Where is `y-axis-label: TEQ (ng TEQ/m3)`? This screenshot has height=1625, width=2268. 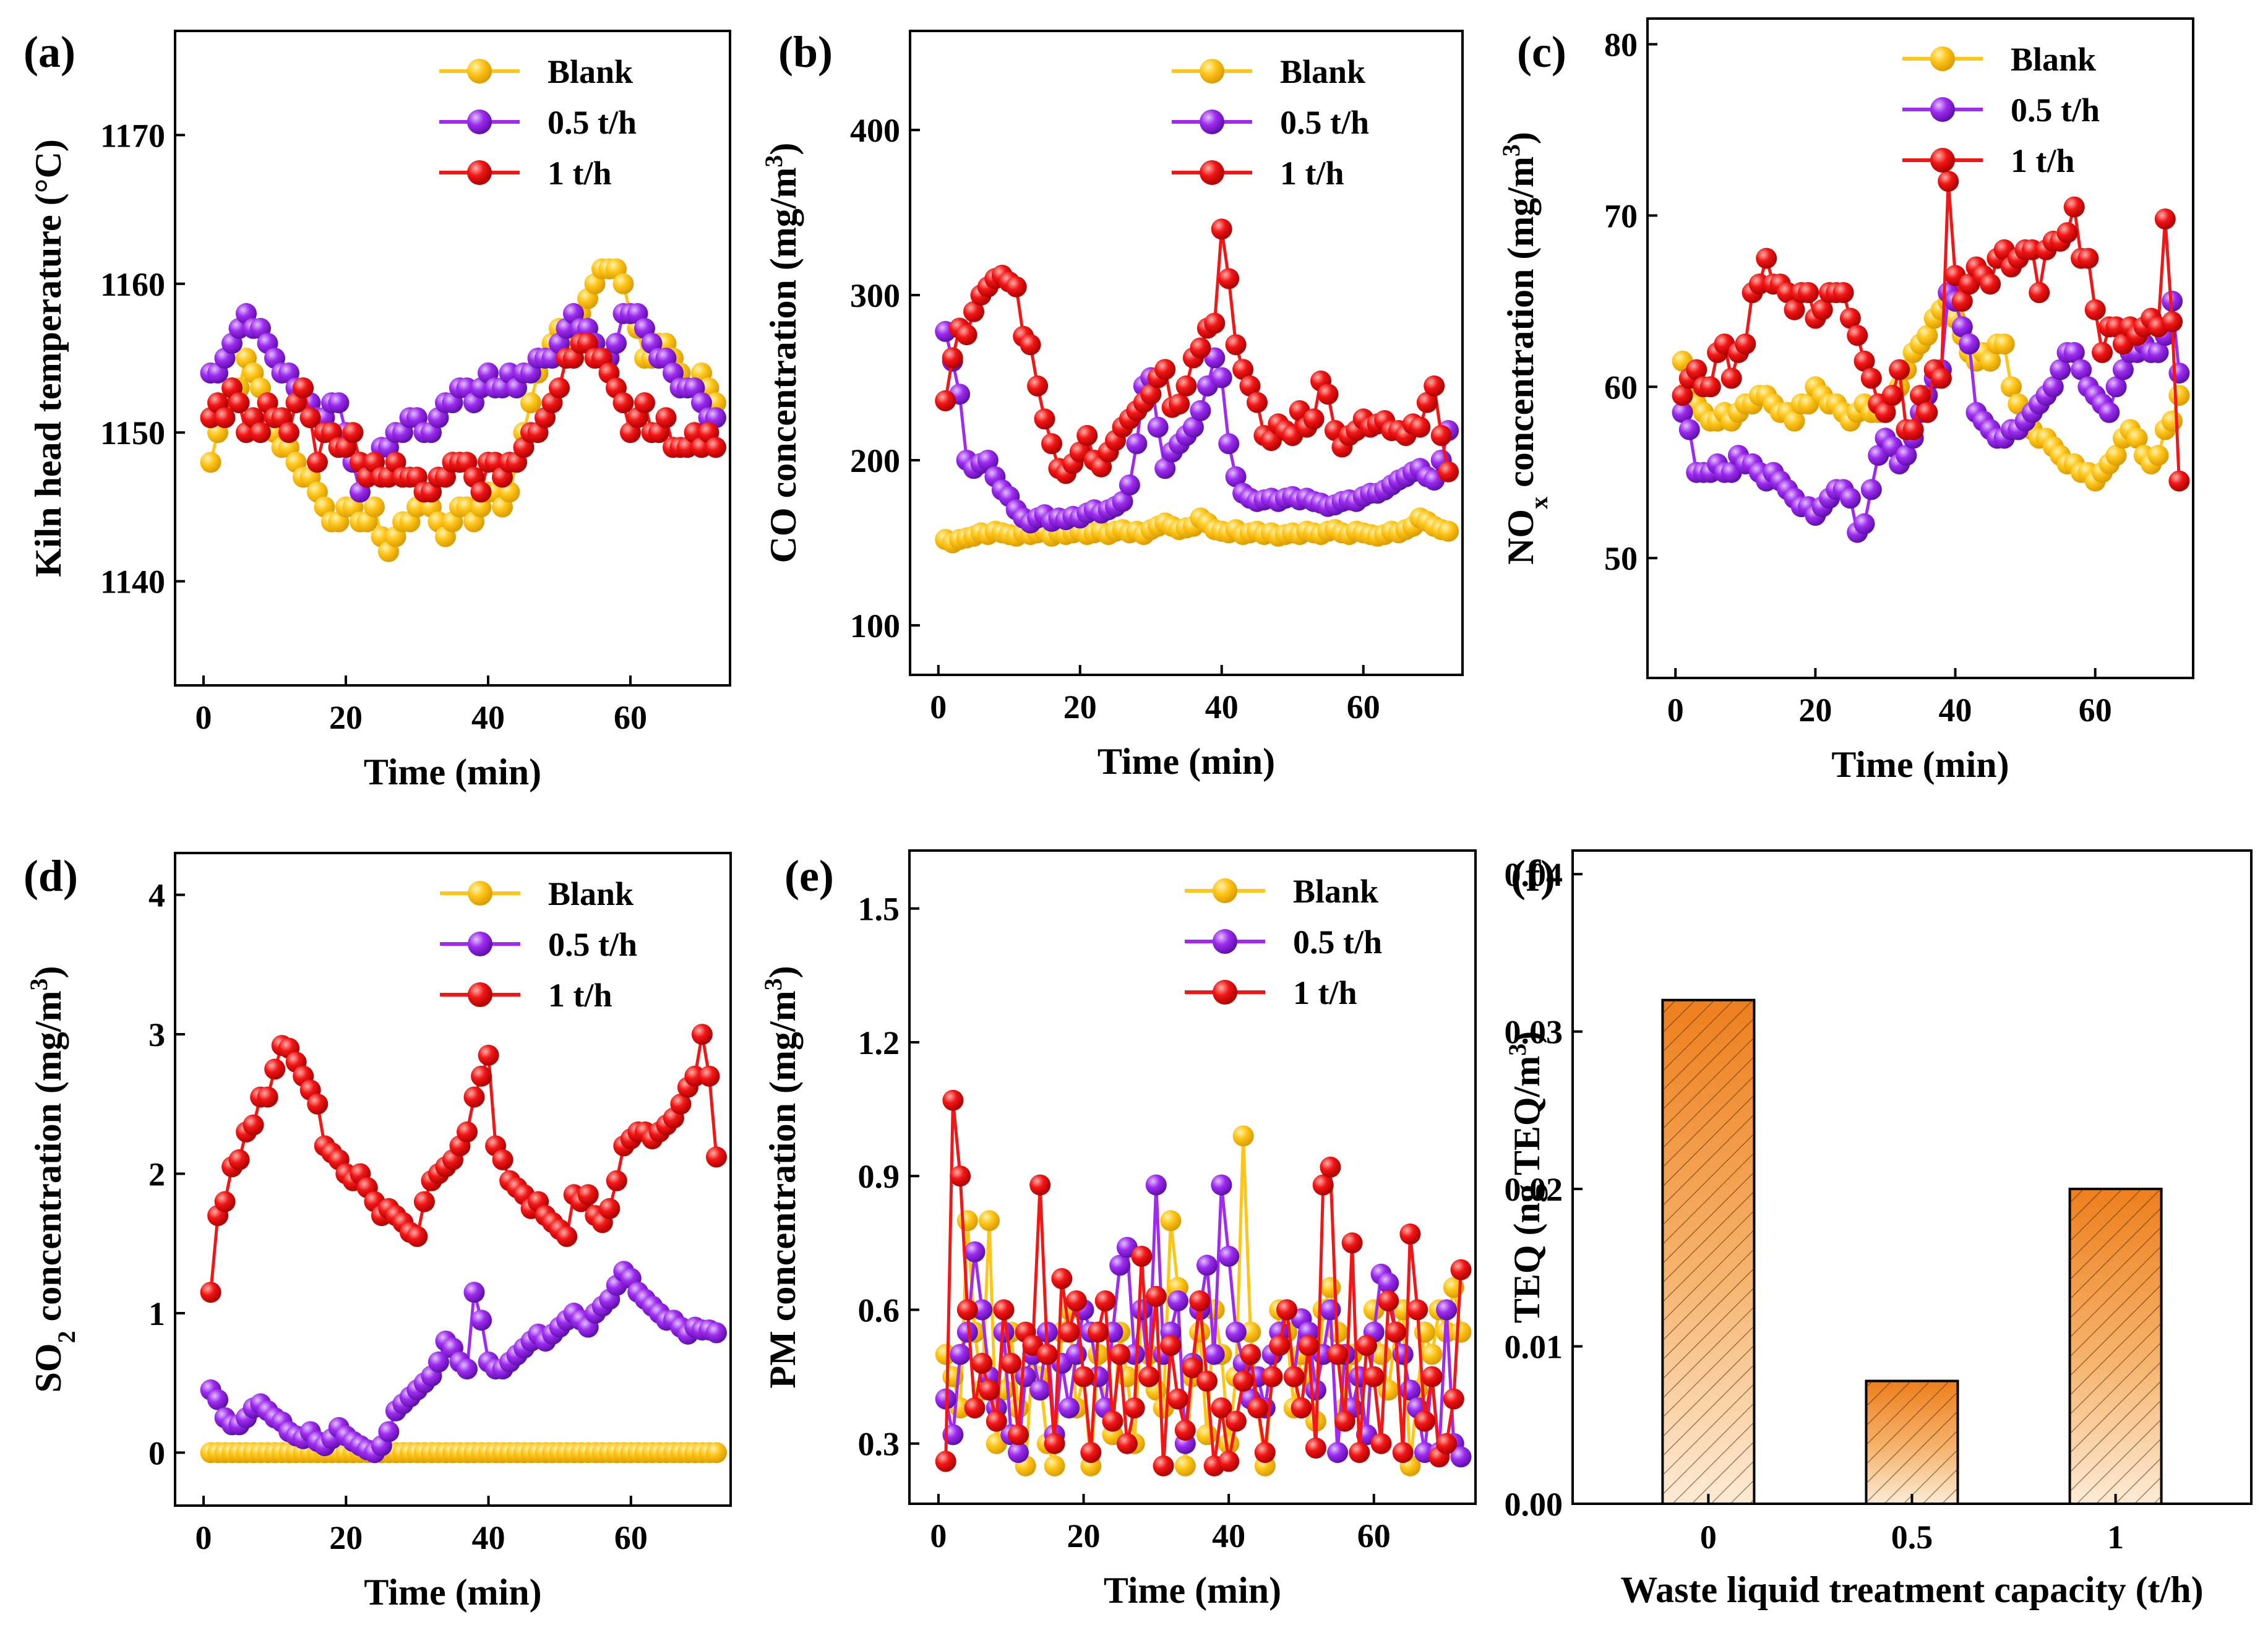
y-axis-label: TEQ (ng TEQ/m3) is located at coordinates (1526, 1177).